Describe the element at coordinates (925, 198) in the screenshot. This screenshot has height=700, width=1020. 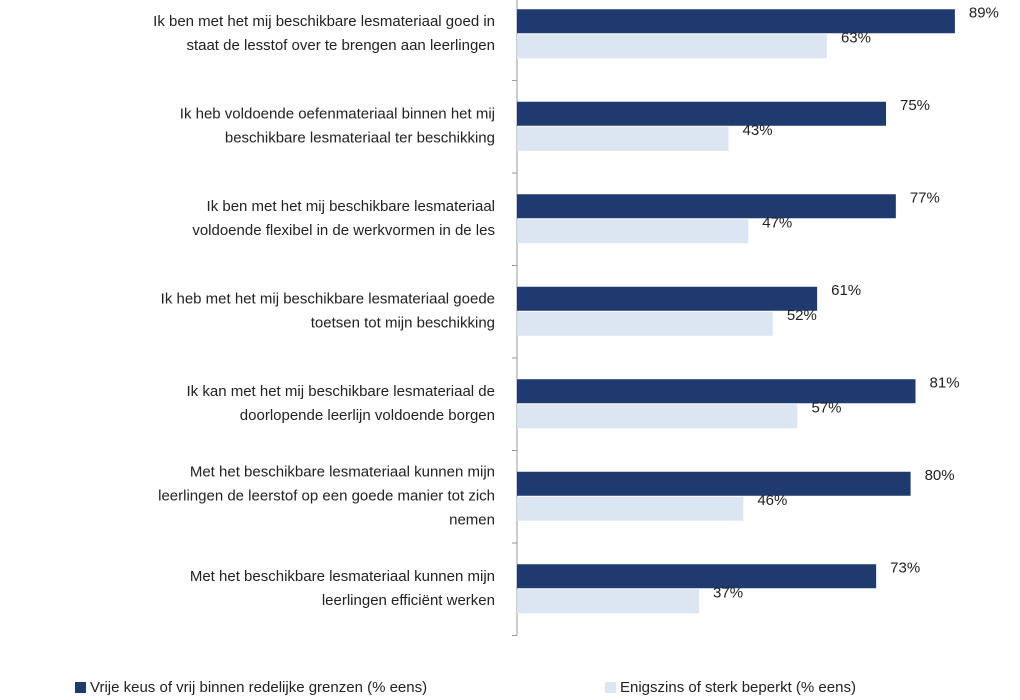
I see `value-label: 77%` at that location.